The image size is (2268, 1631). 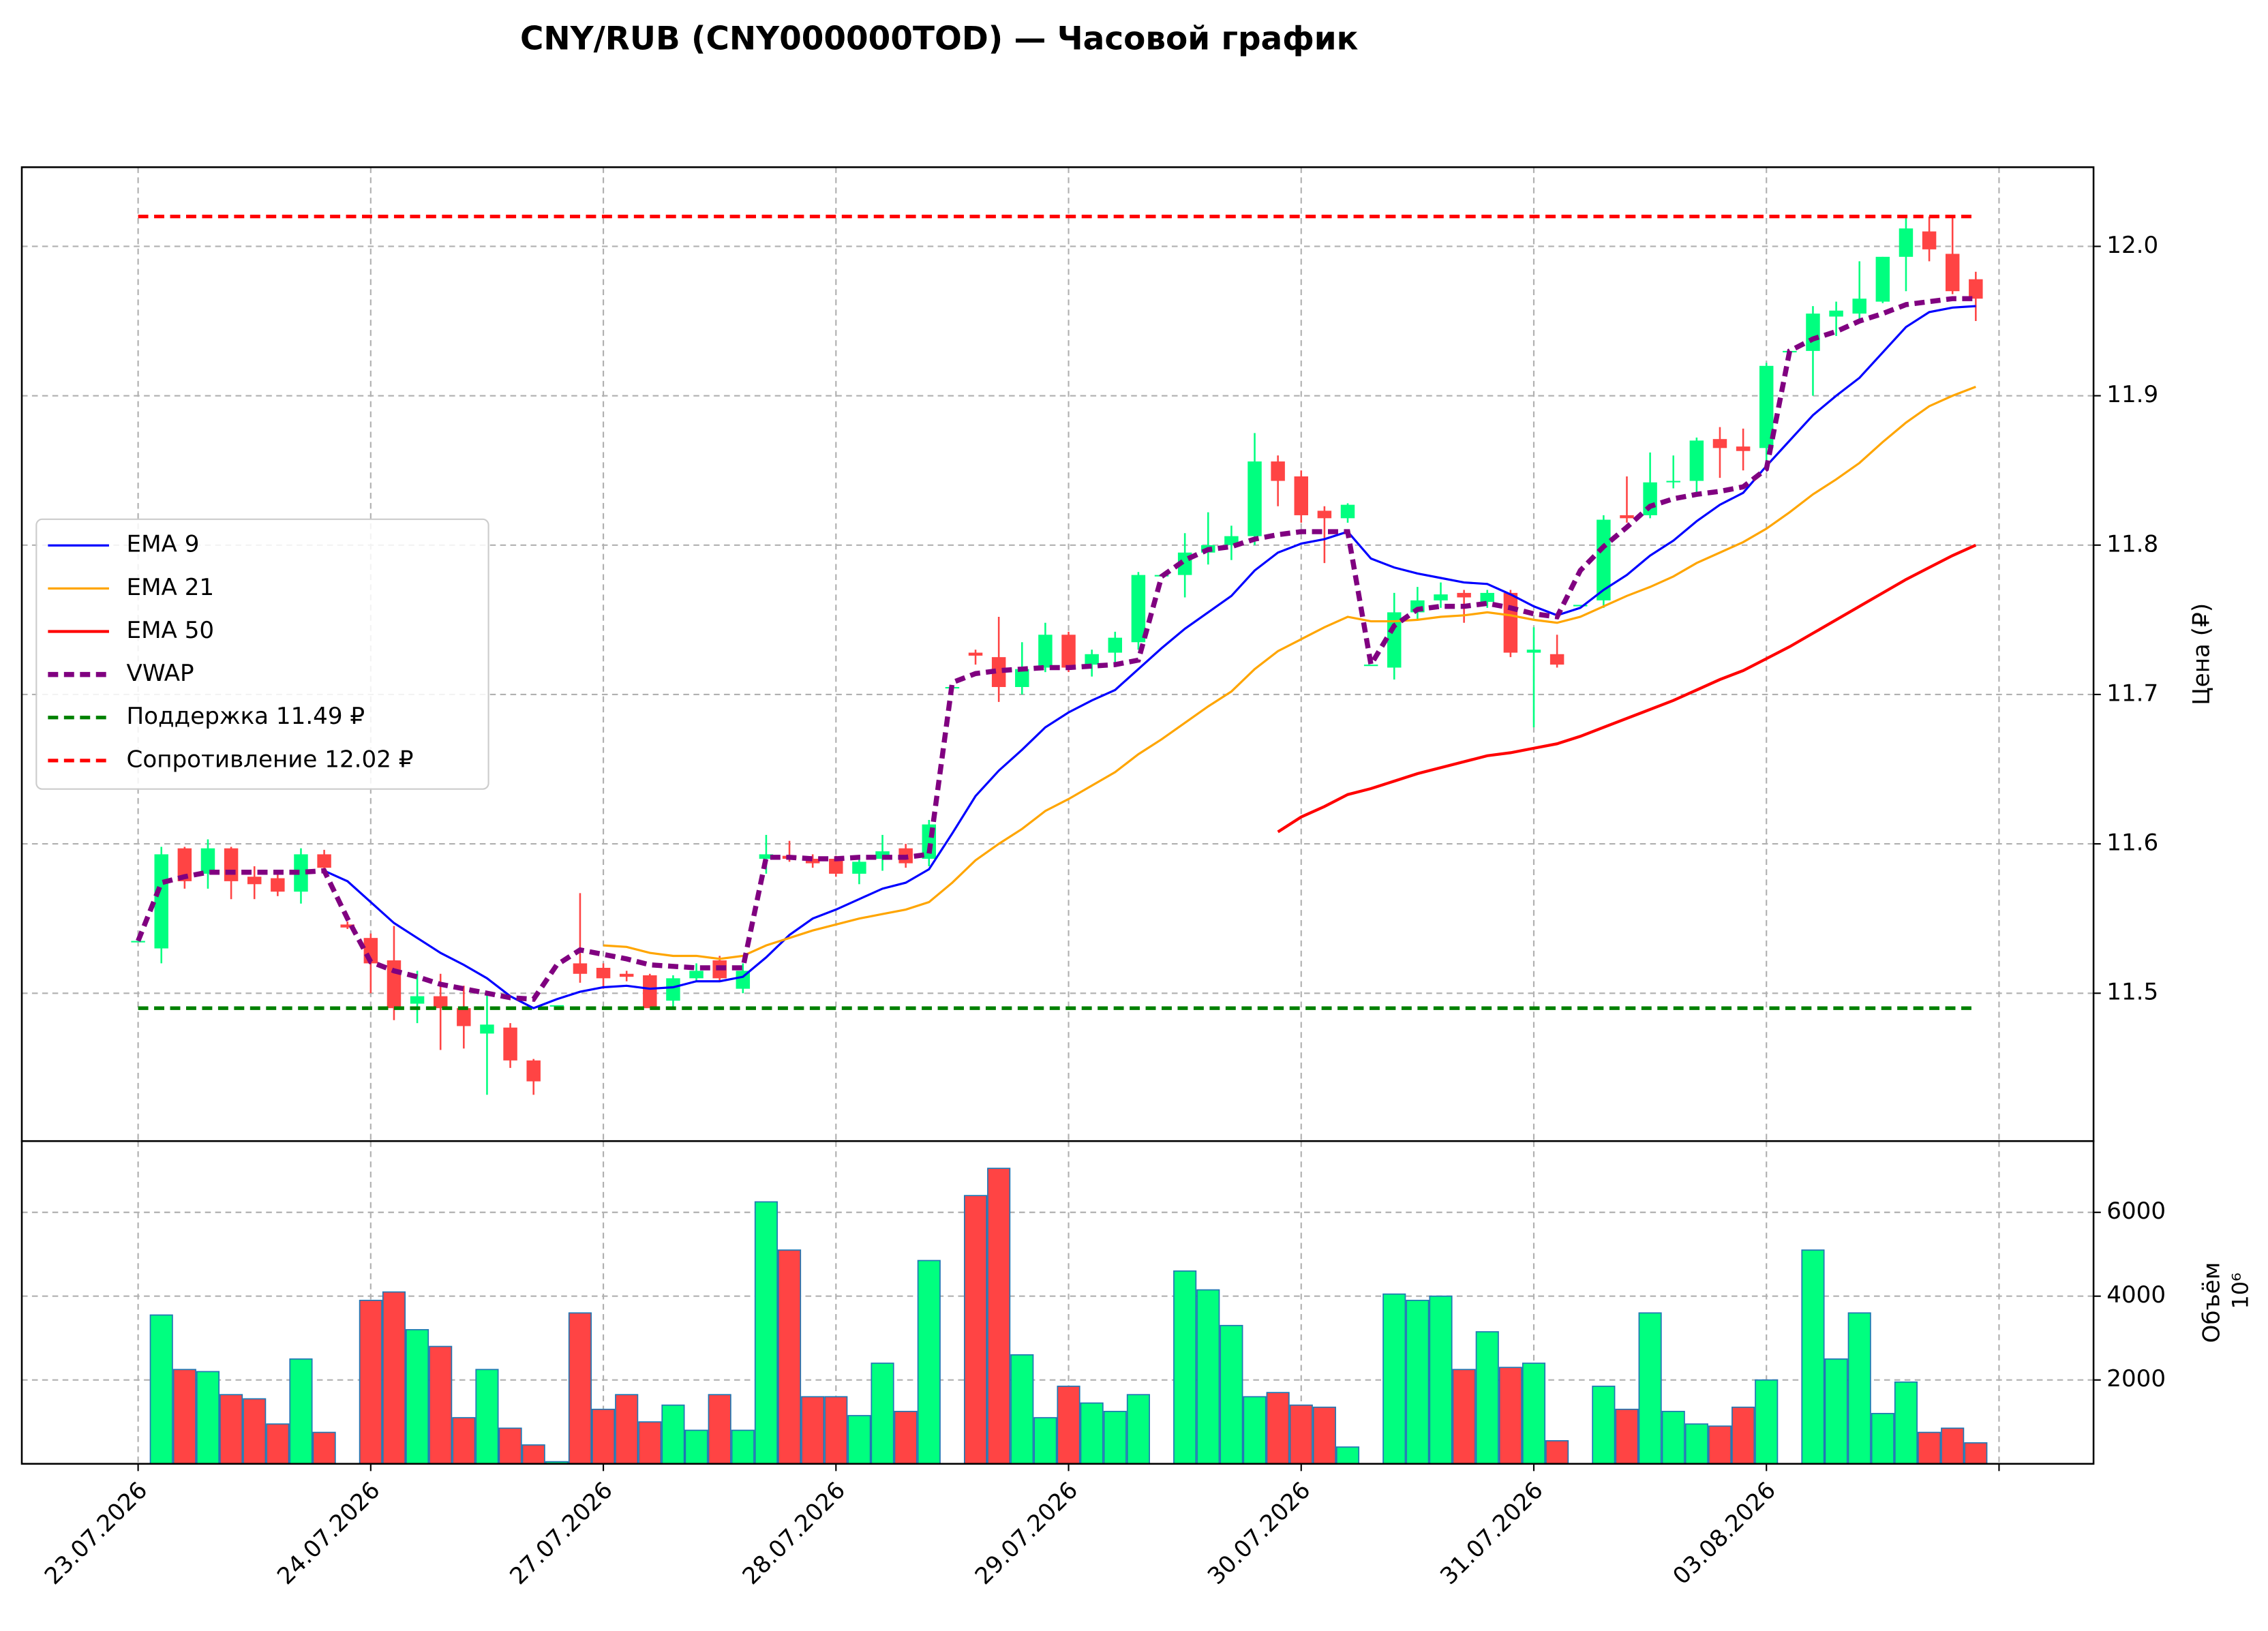 I want to click on volume-offset-label: 10⁶, so click(x=2241, y=1290).